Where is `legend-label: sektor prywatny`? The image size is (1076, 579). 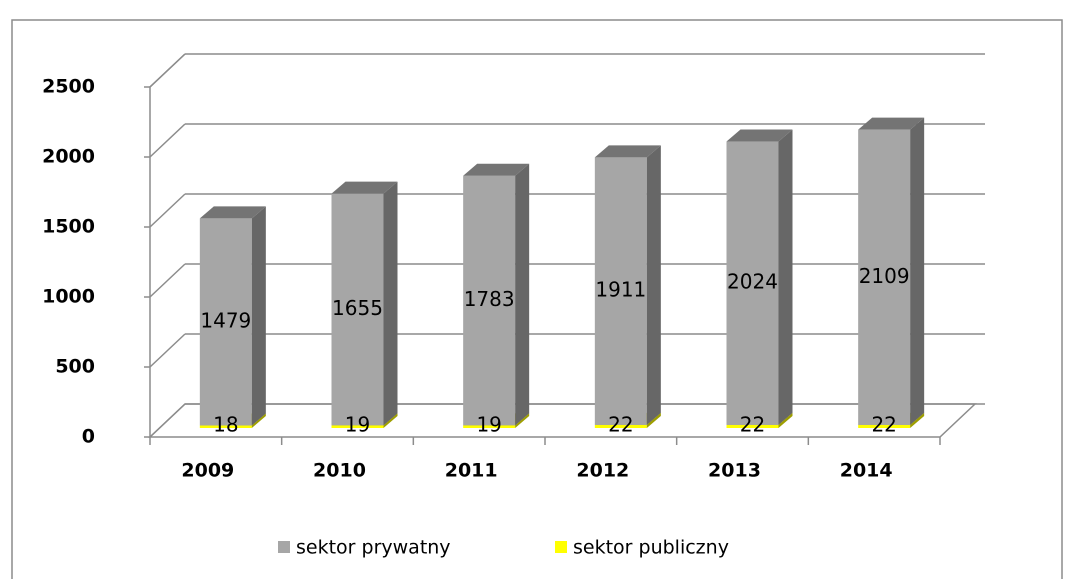 legend-label: sektor prywatny is located at coordinates (373, 548).